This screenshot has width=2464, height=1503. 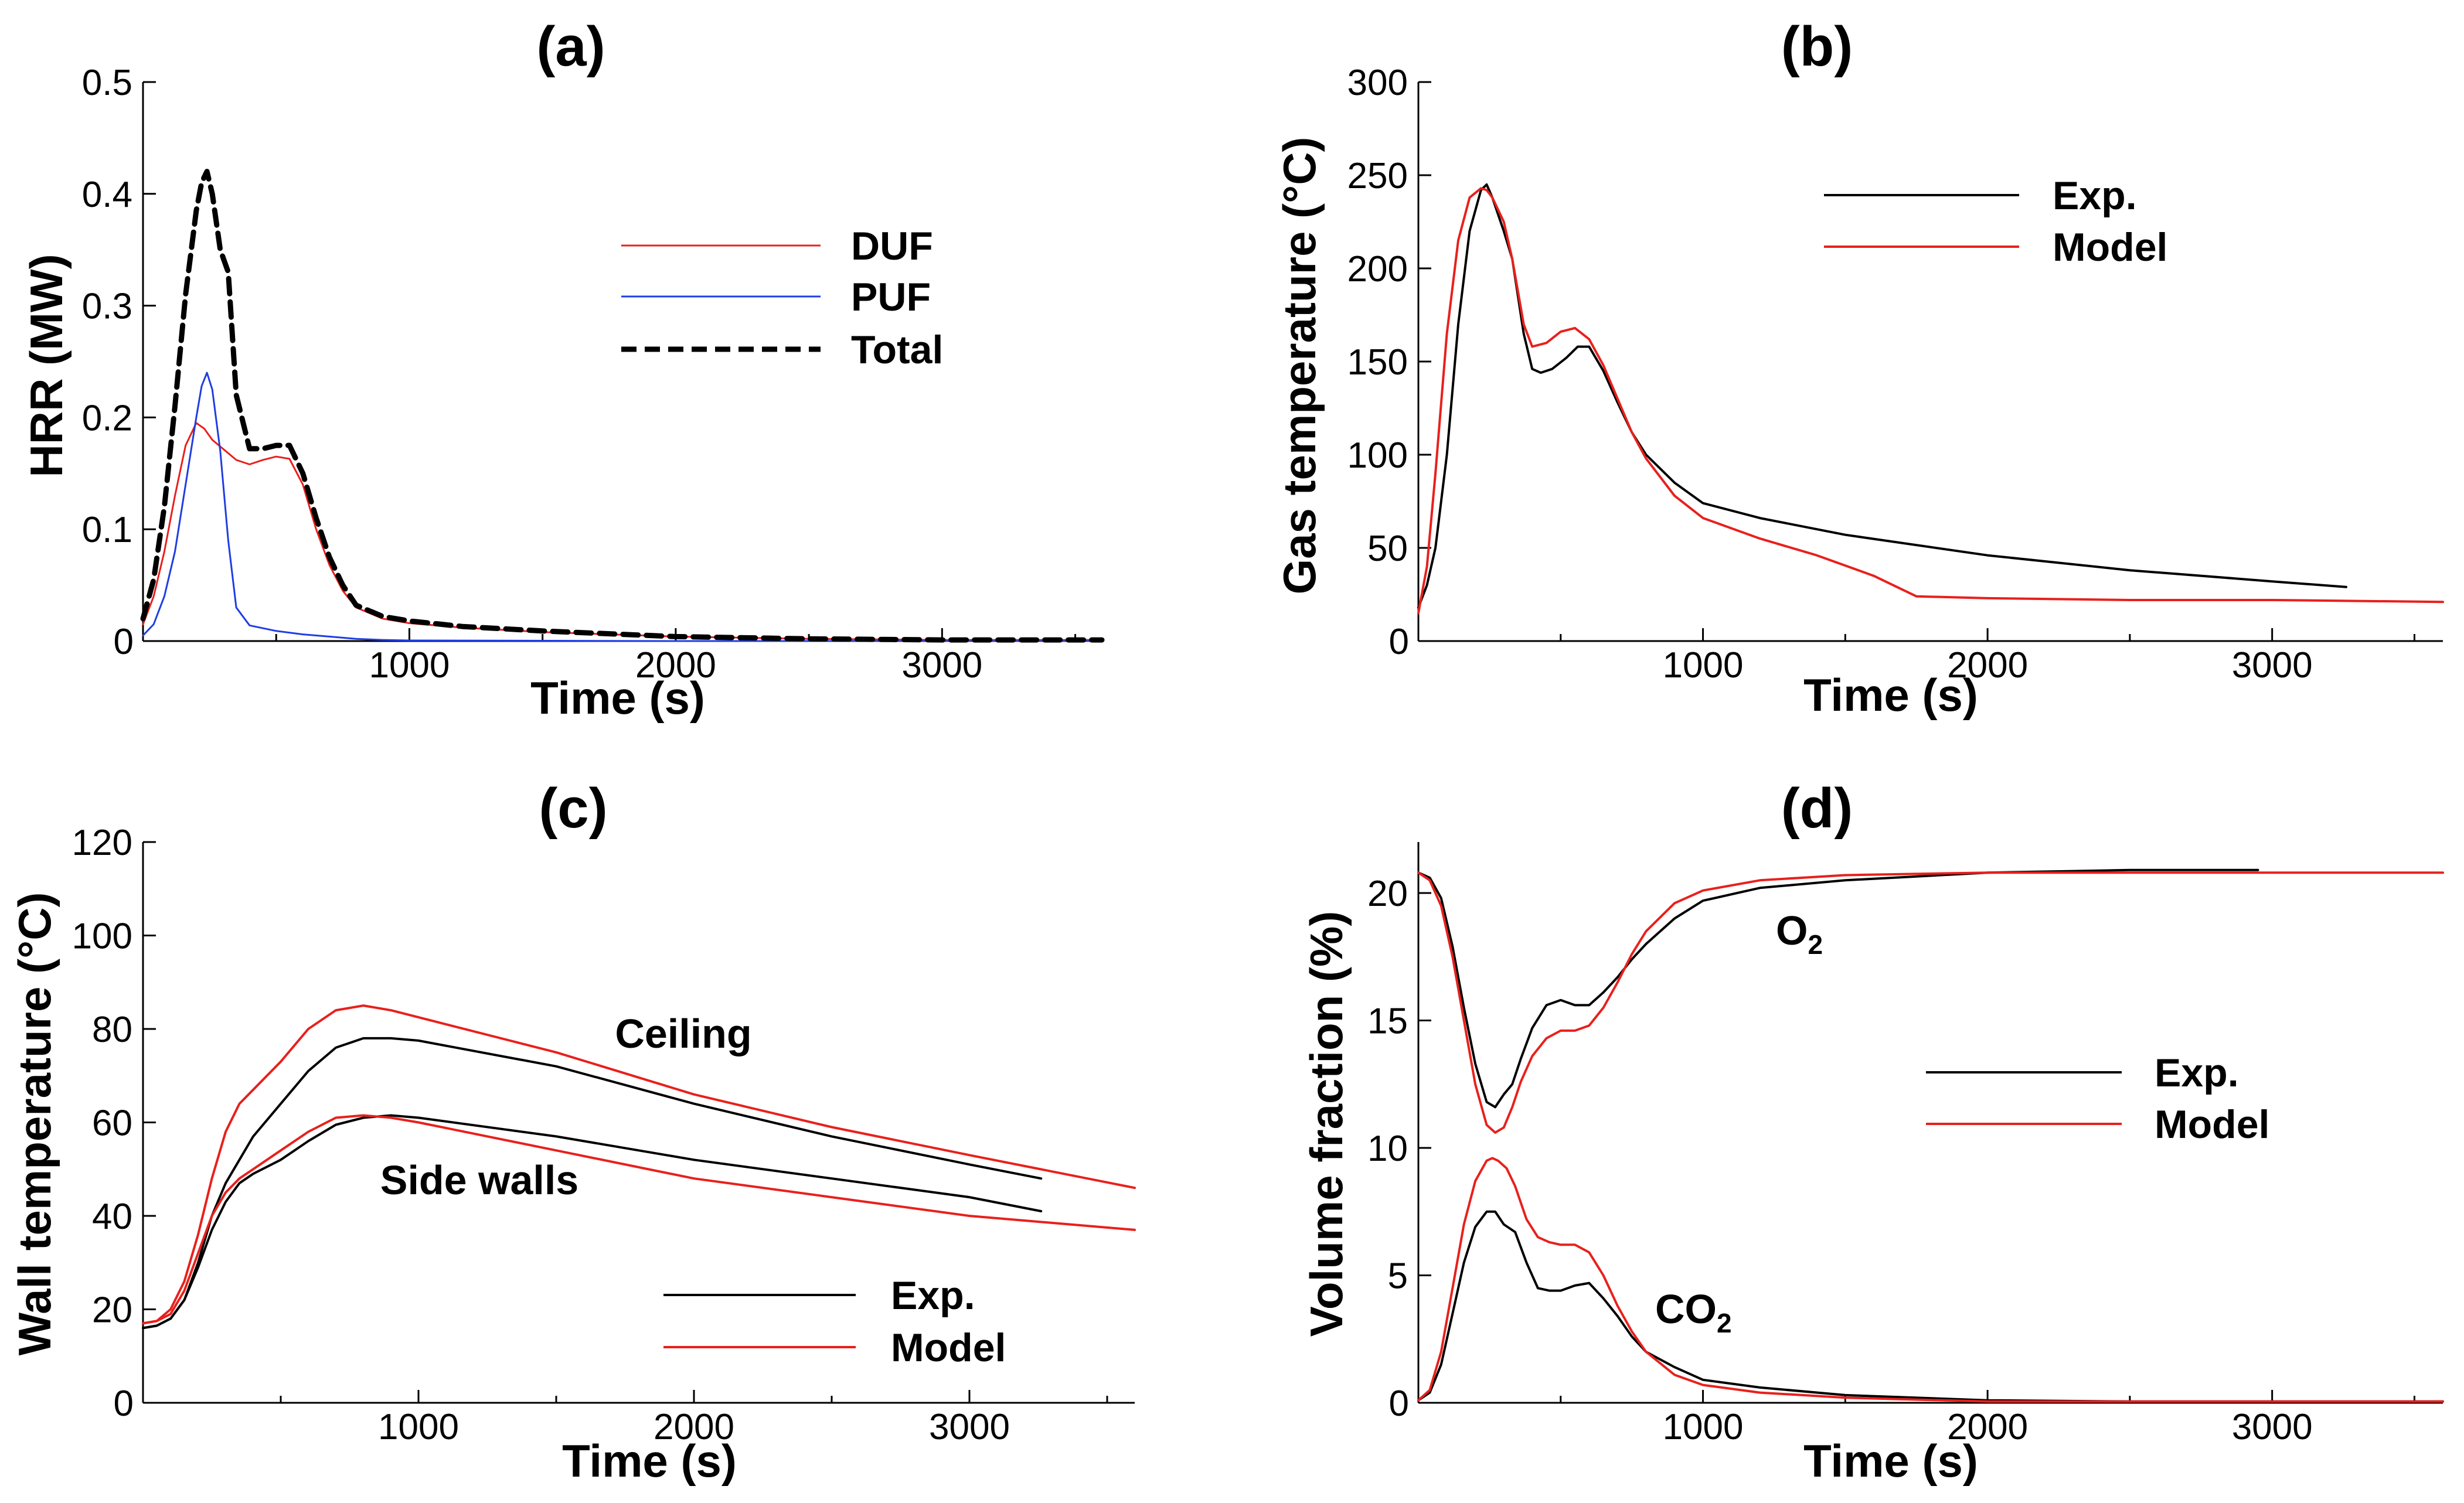 I want to click on annotation-co2-main: CO, so click(x=1686, y=1309).